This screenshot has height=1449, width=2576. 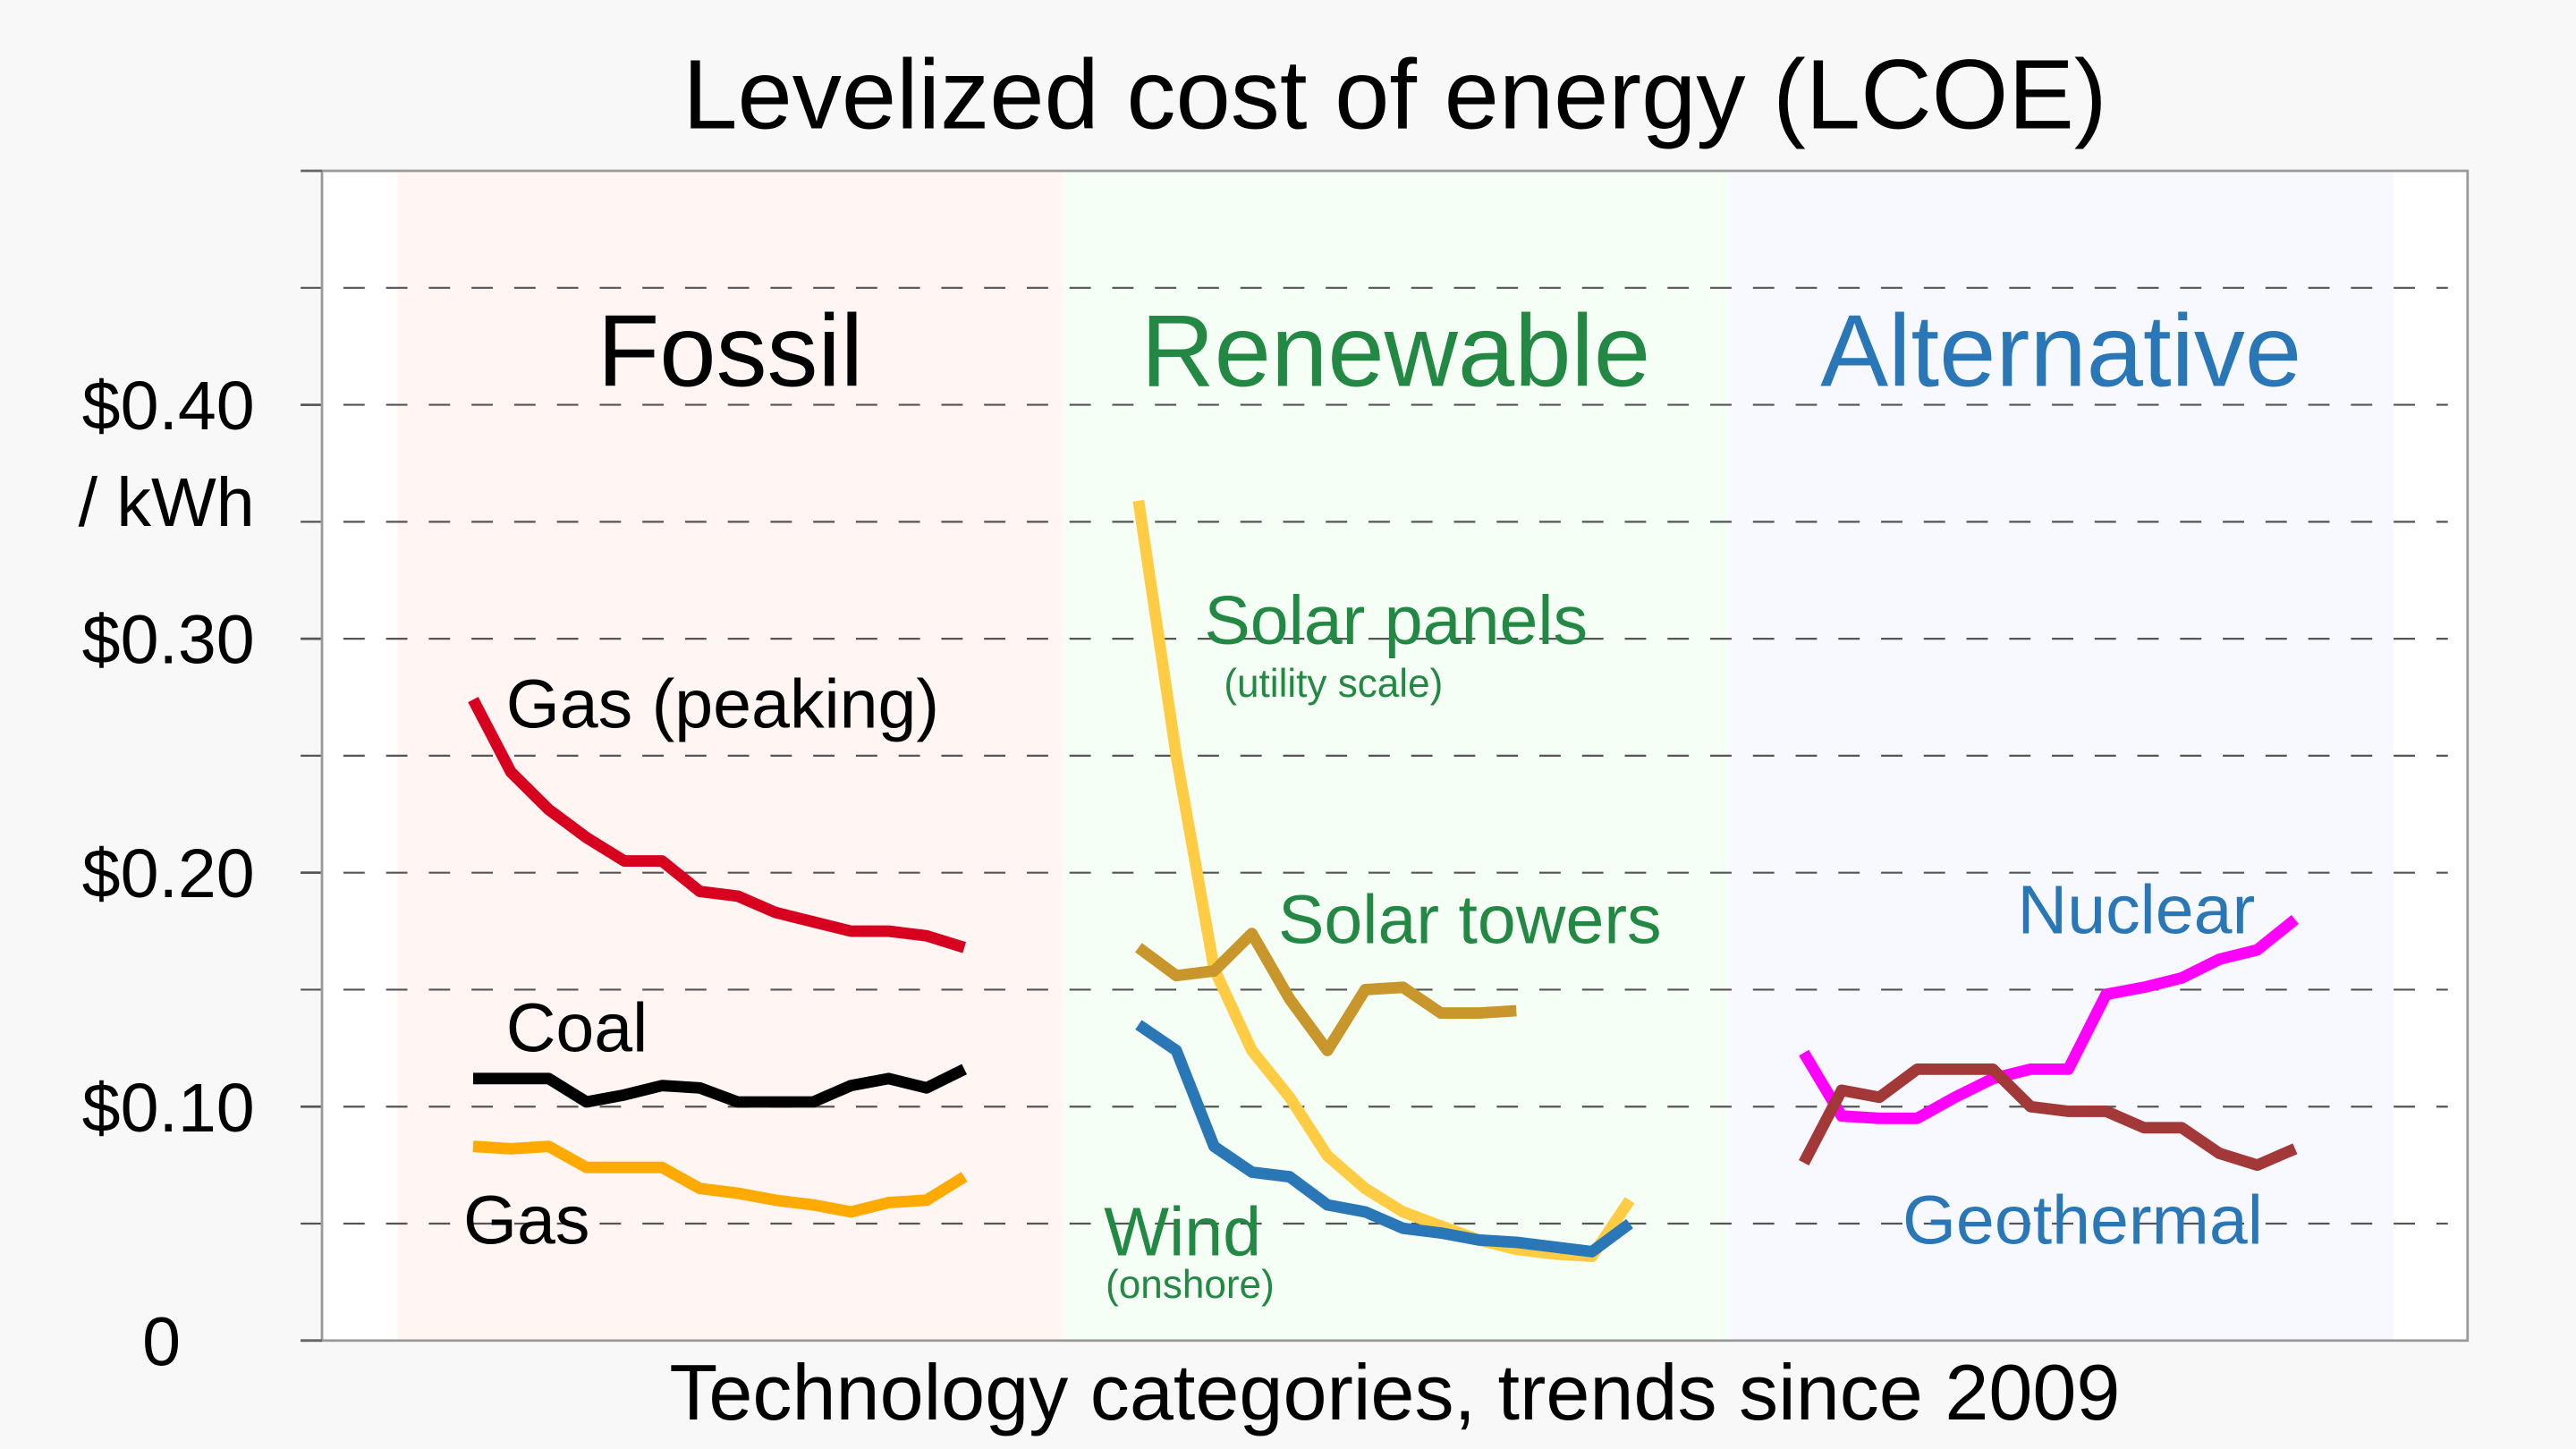 What do you see at coordinates (1190, 1285) in the screenshot?
I see `series-note: (onshore)` at bounding box center [1190, 1285].